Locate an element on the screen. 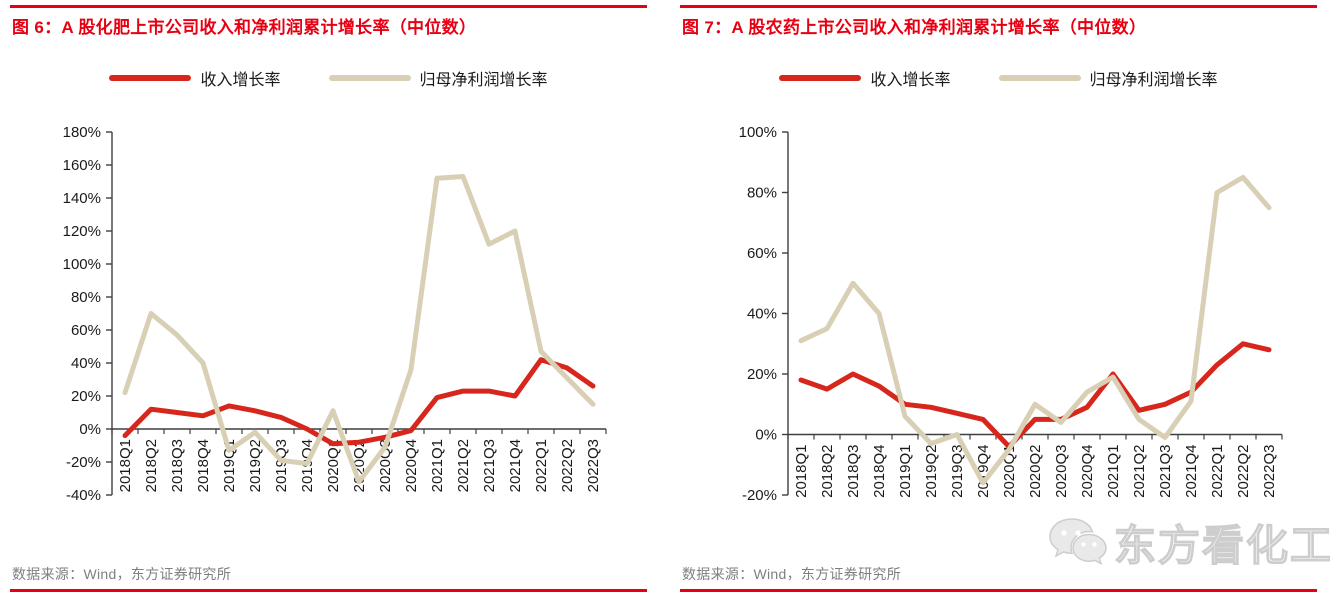 This screenshot has height=600, width=1330. svg-text: 120% is located at coordinates (82, 231).